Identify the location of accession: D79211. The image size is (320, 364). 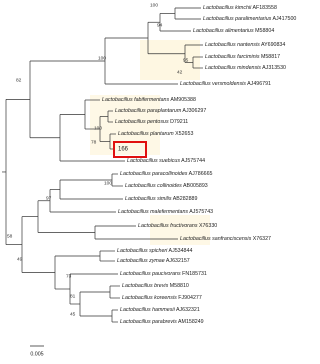
(179, 122).